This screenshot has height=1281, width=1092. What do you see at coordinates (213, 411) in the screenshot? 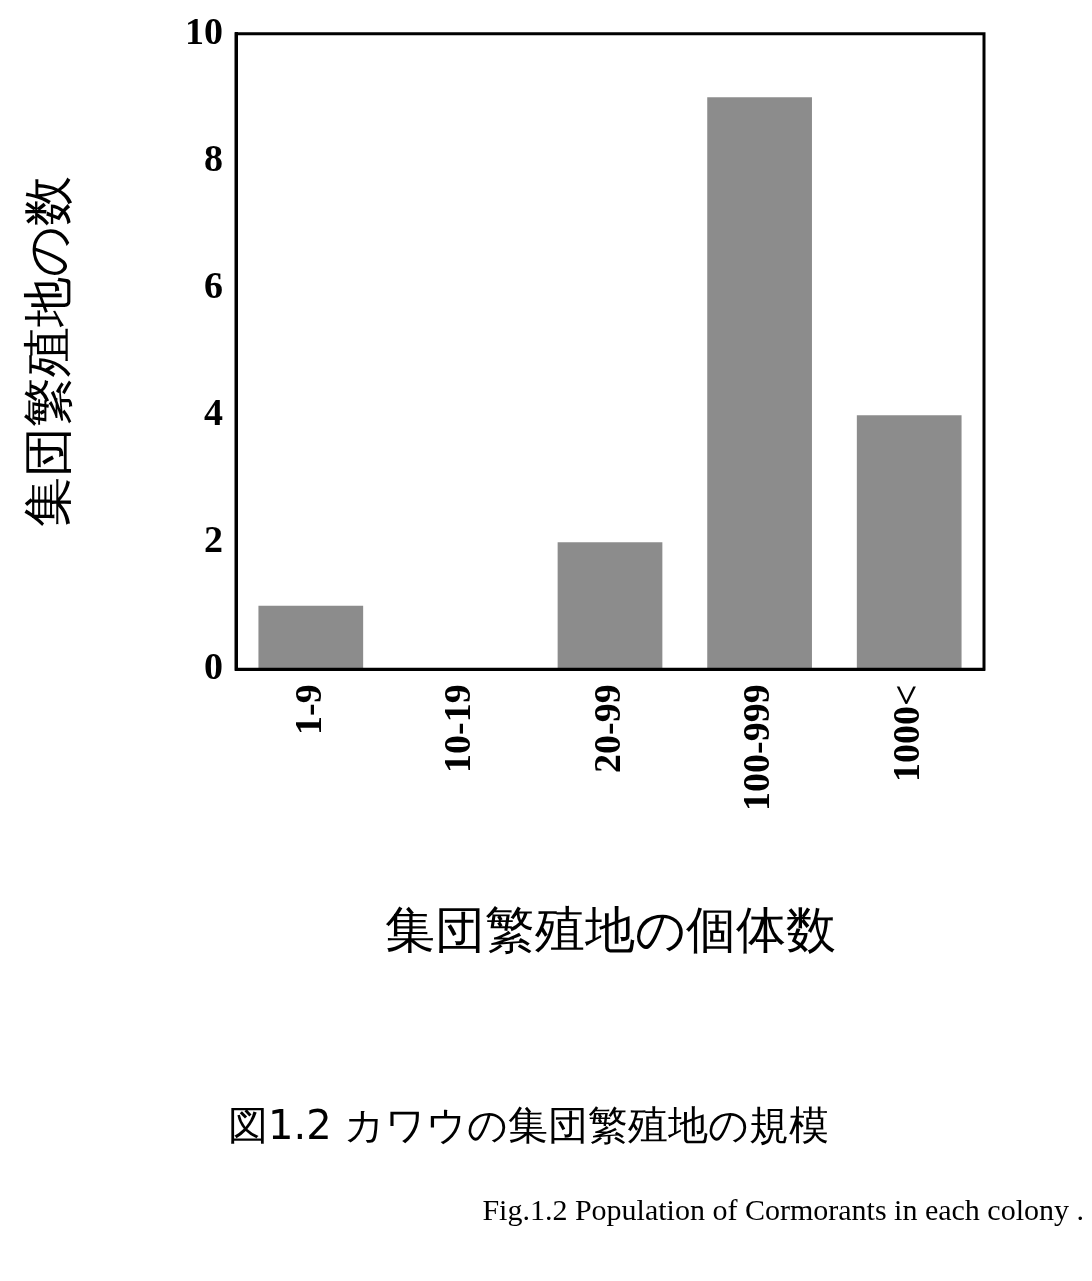
I see `y-tick-label: 4` at bounding box center [213, 411].